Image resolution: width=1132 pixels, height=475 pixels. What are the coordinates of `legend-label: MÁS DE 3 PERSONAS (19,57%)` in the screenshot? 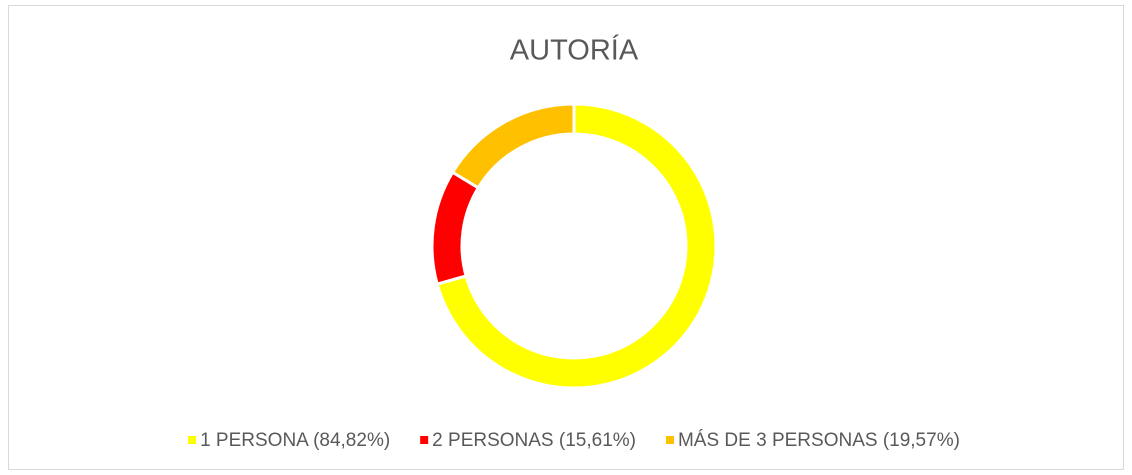 It's located at (819, 440).